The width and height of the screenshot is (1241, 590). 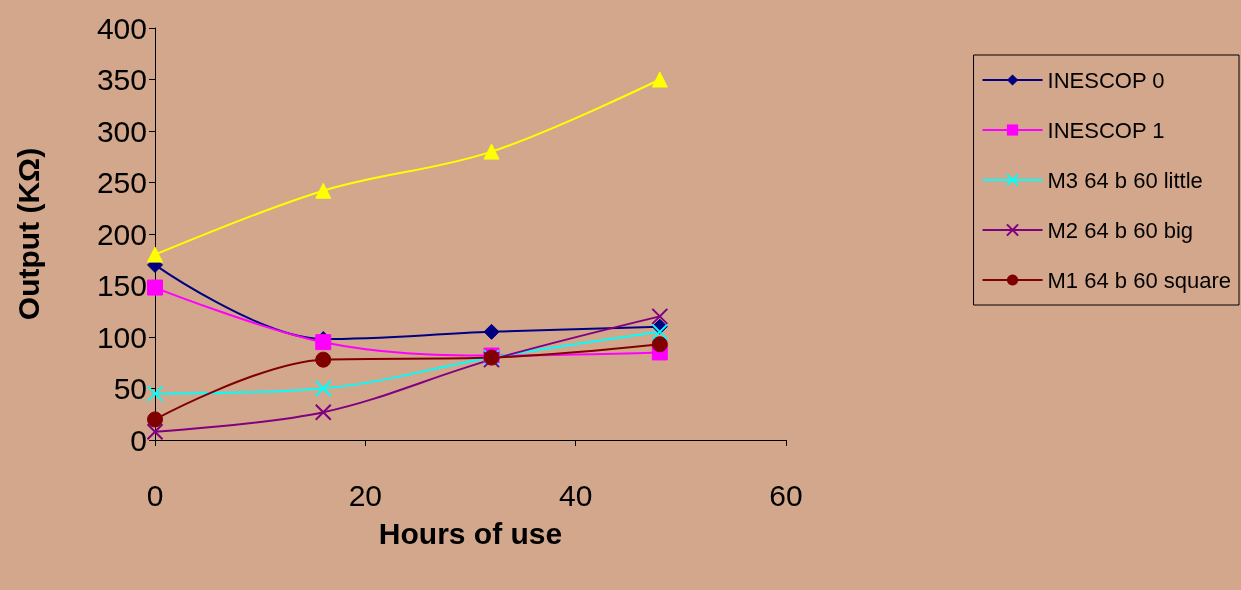 I want to click on y-tick-label: 200, so click(x=121, y=234).